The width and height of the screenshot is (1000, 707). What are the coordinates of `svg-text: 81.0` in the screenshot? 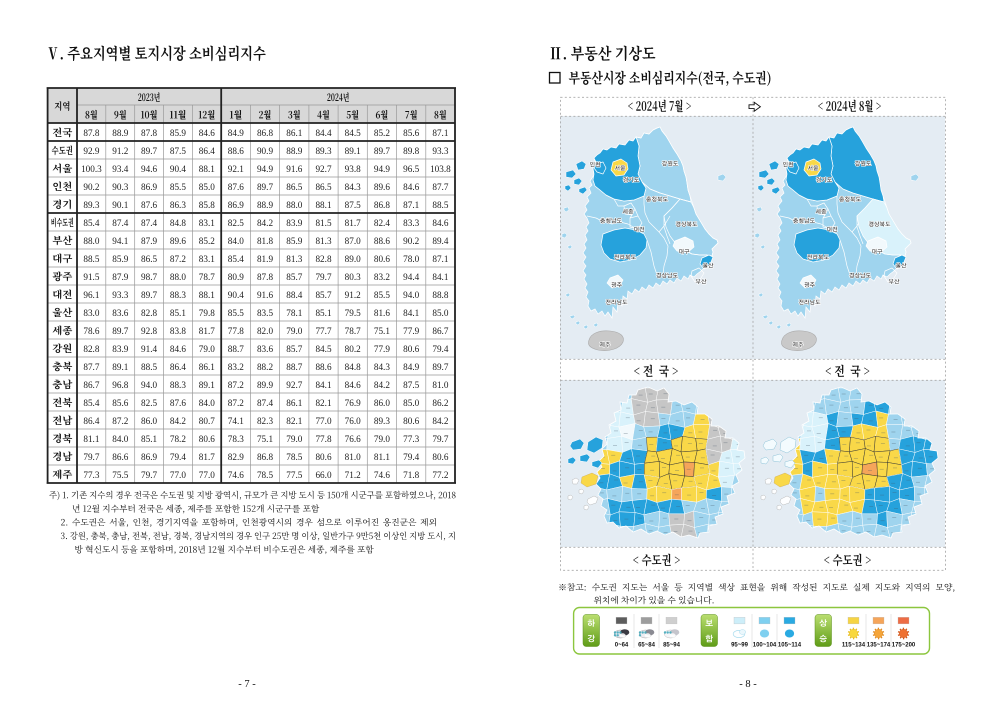 It's located at (353, 457).